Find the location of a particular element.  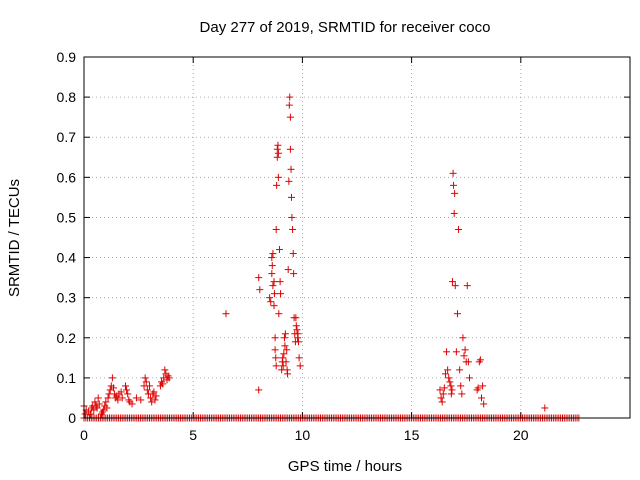

x-tick-label: 10 is located at coordinates (303, 435).